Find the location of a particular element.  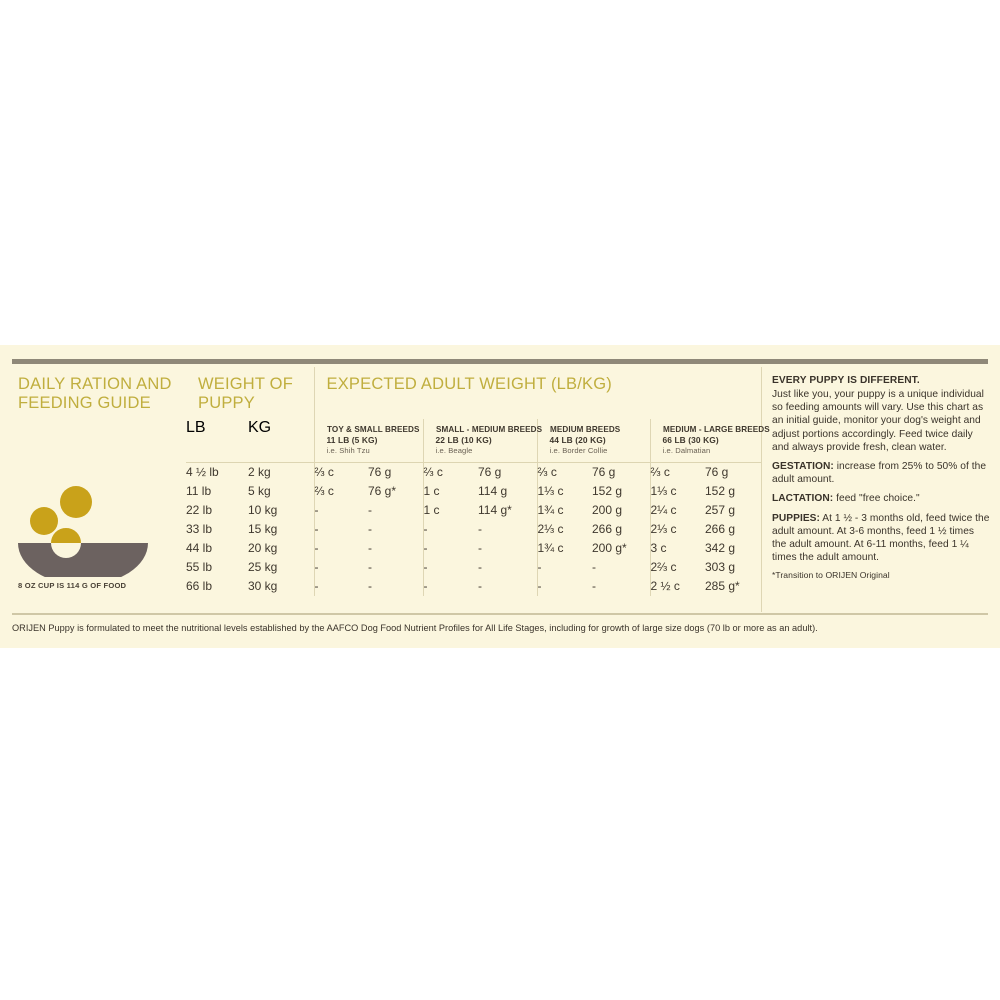

gestation-label: GESTATION: is located at coordinates (803, 467).